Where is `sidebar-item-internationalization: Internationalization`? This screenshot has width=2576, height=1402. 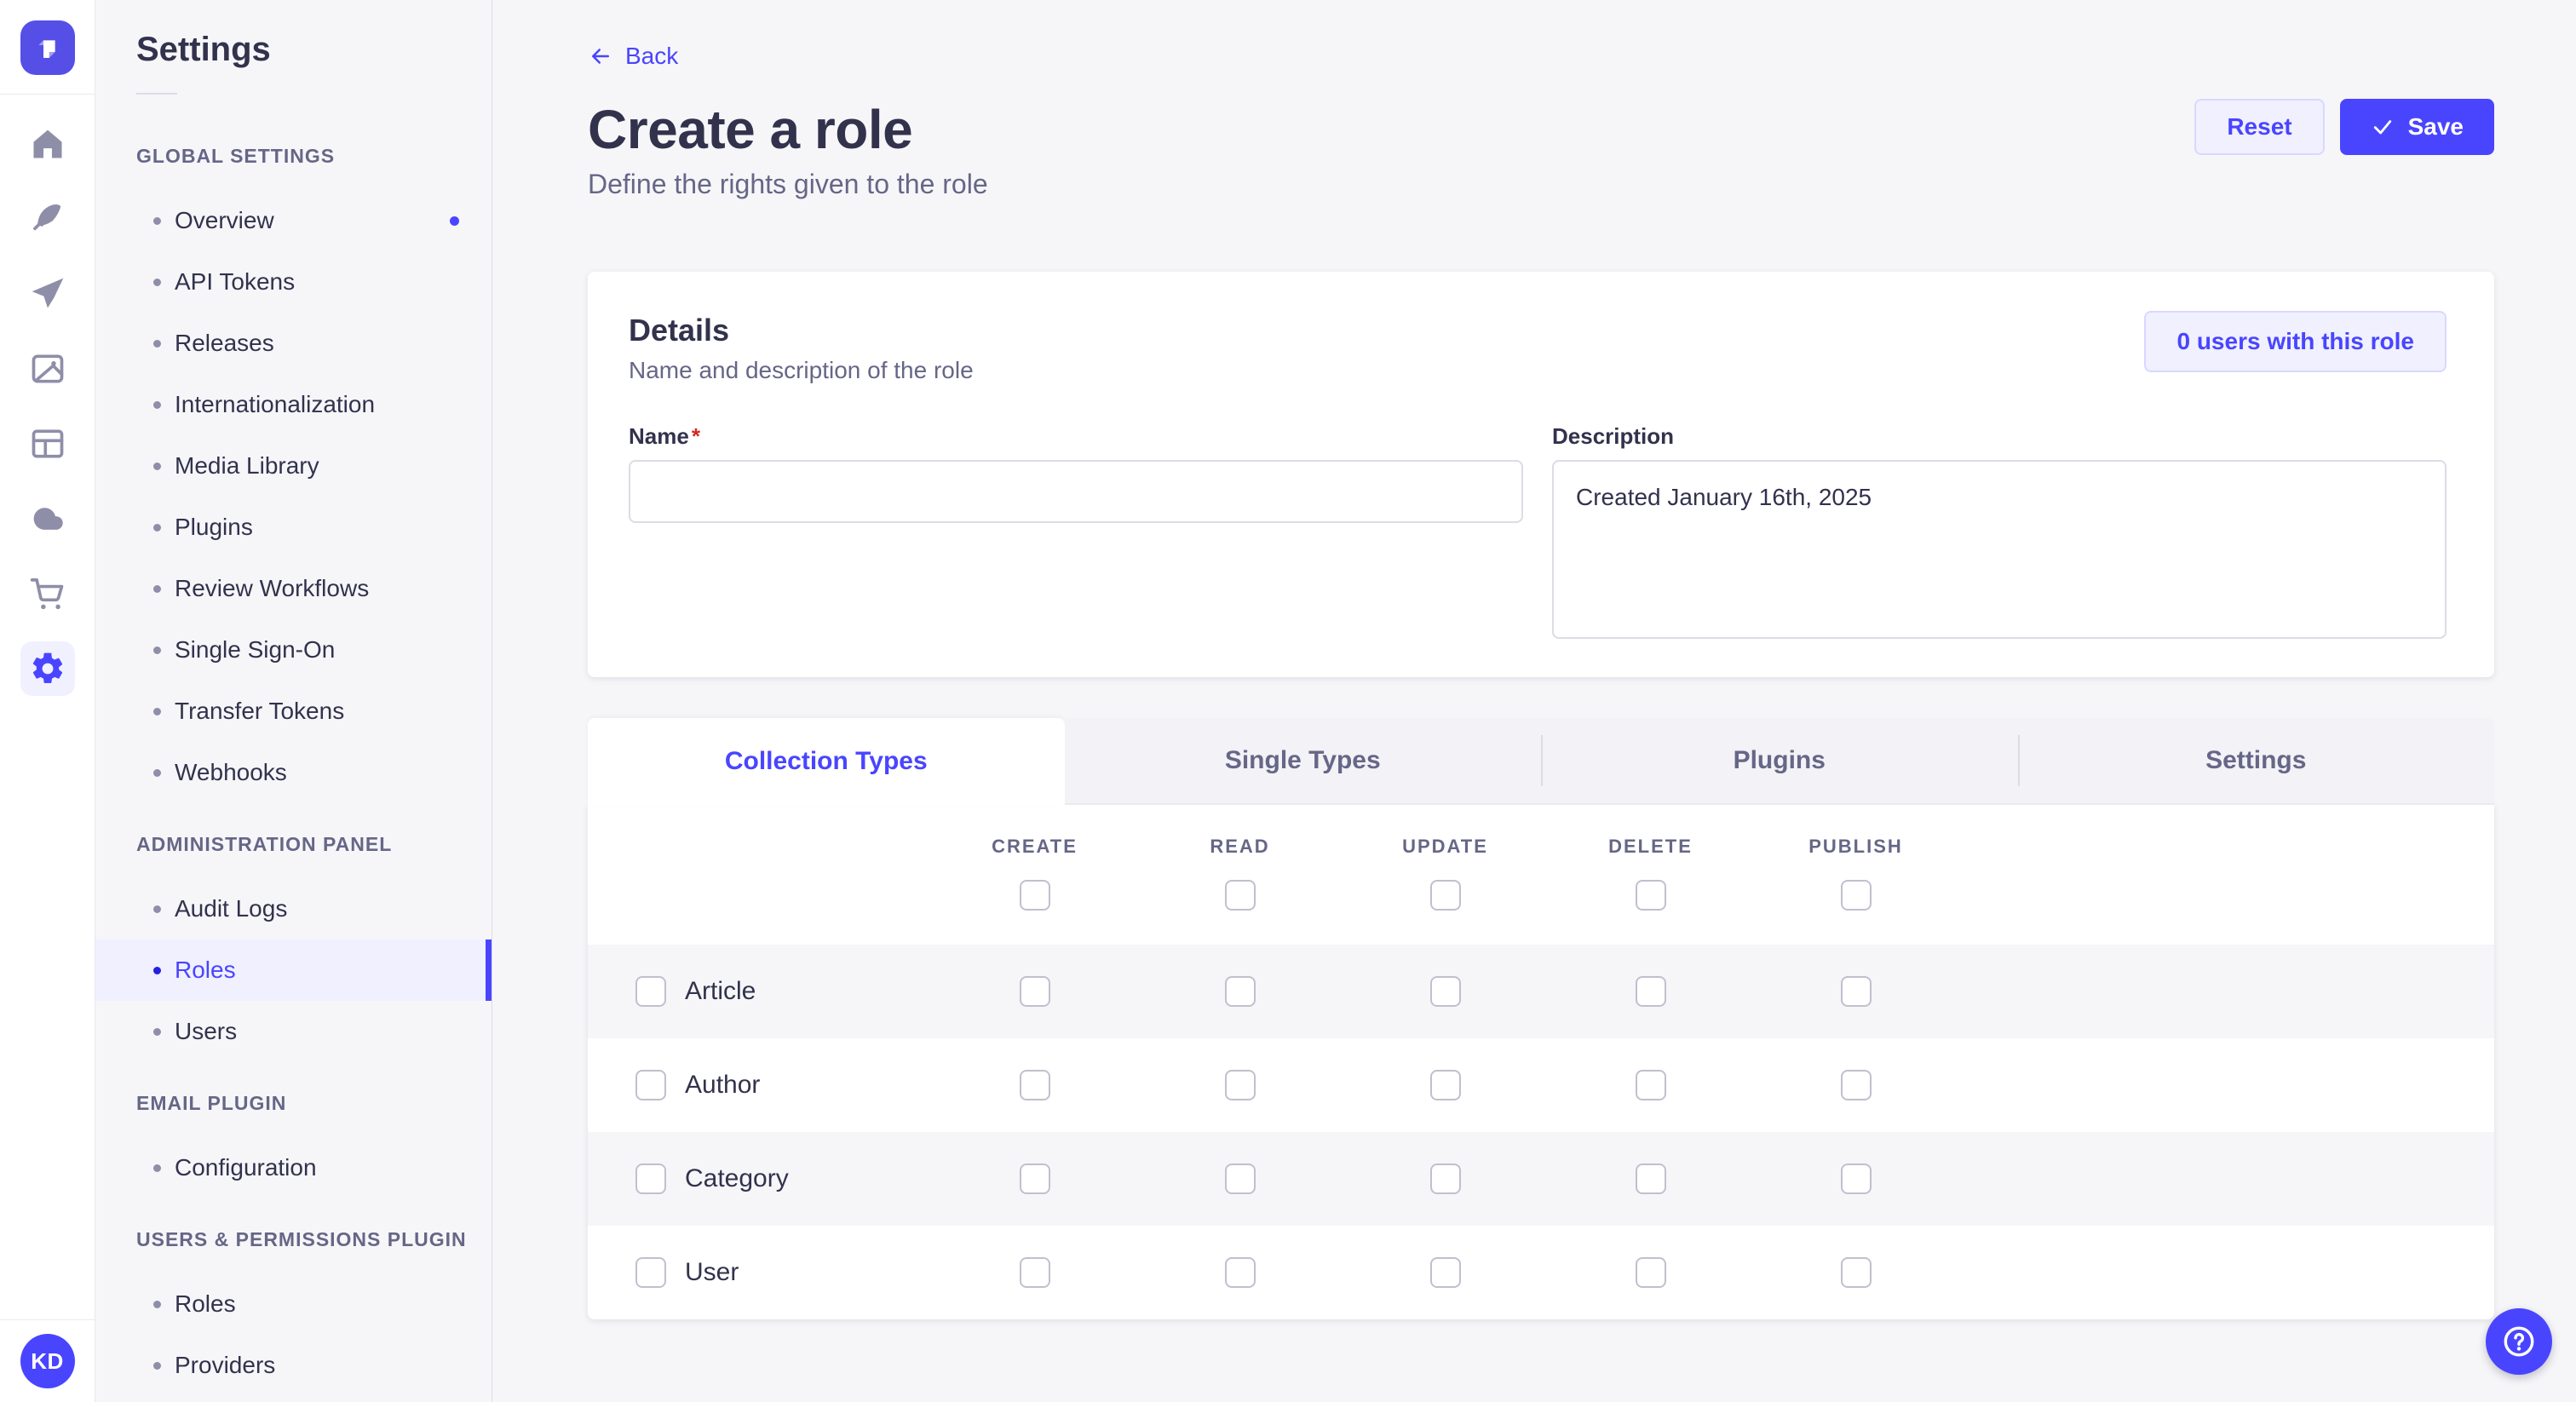
sidebar-item-internationalization: Internationalization is located at coordinates (294, 404).